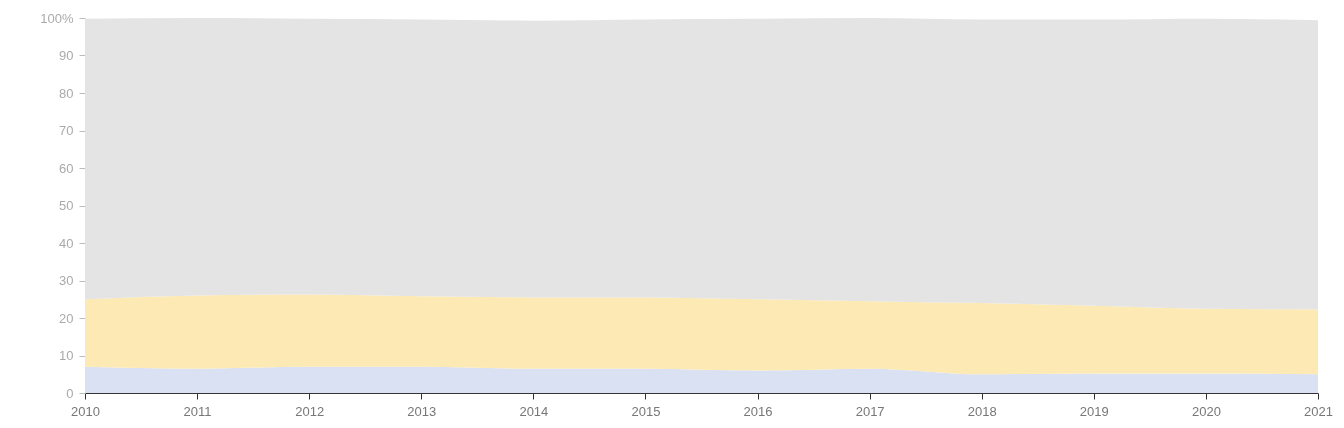 Image resolution: width=1344 pixels, height=428 pixels. Describe the element at coordinates (870, 411) in the screenshot. I see `x-tick-label: 2017` at that location.